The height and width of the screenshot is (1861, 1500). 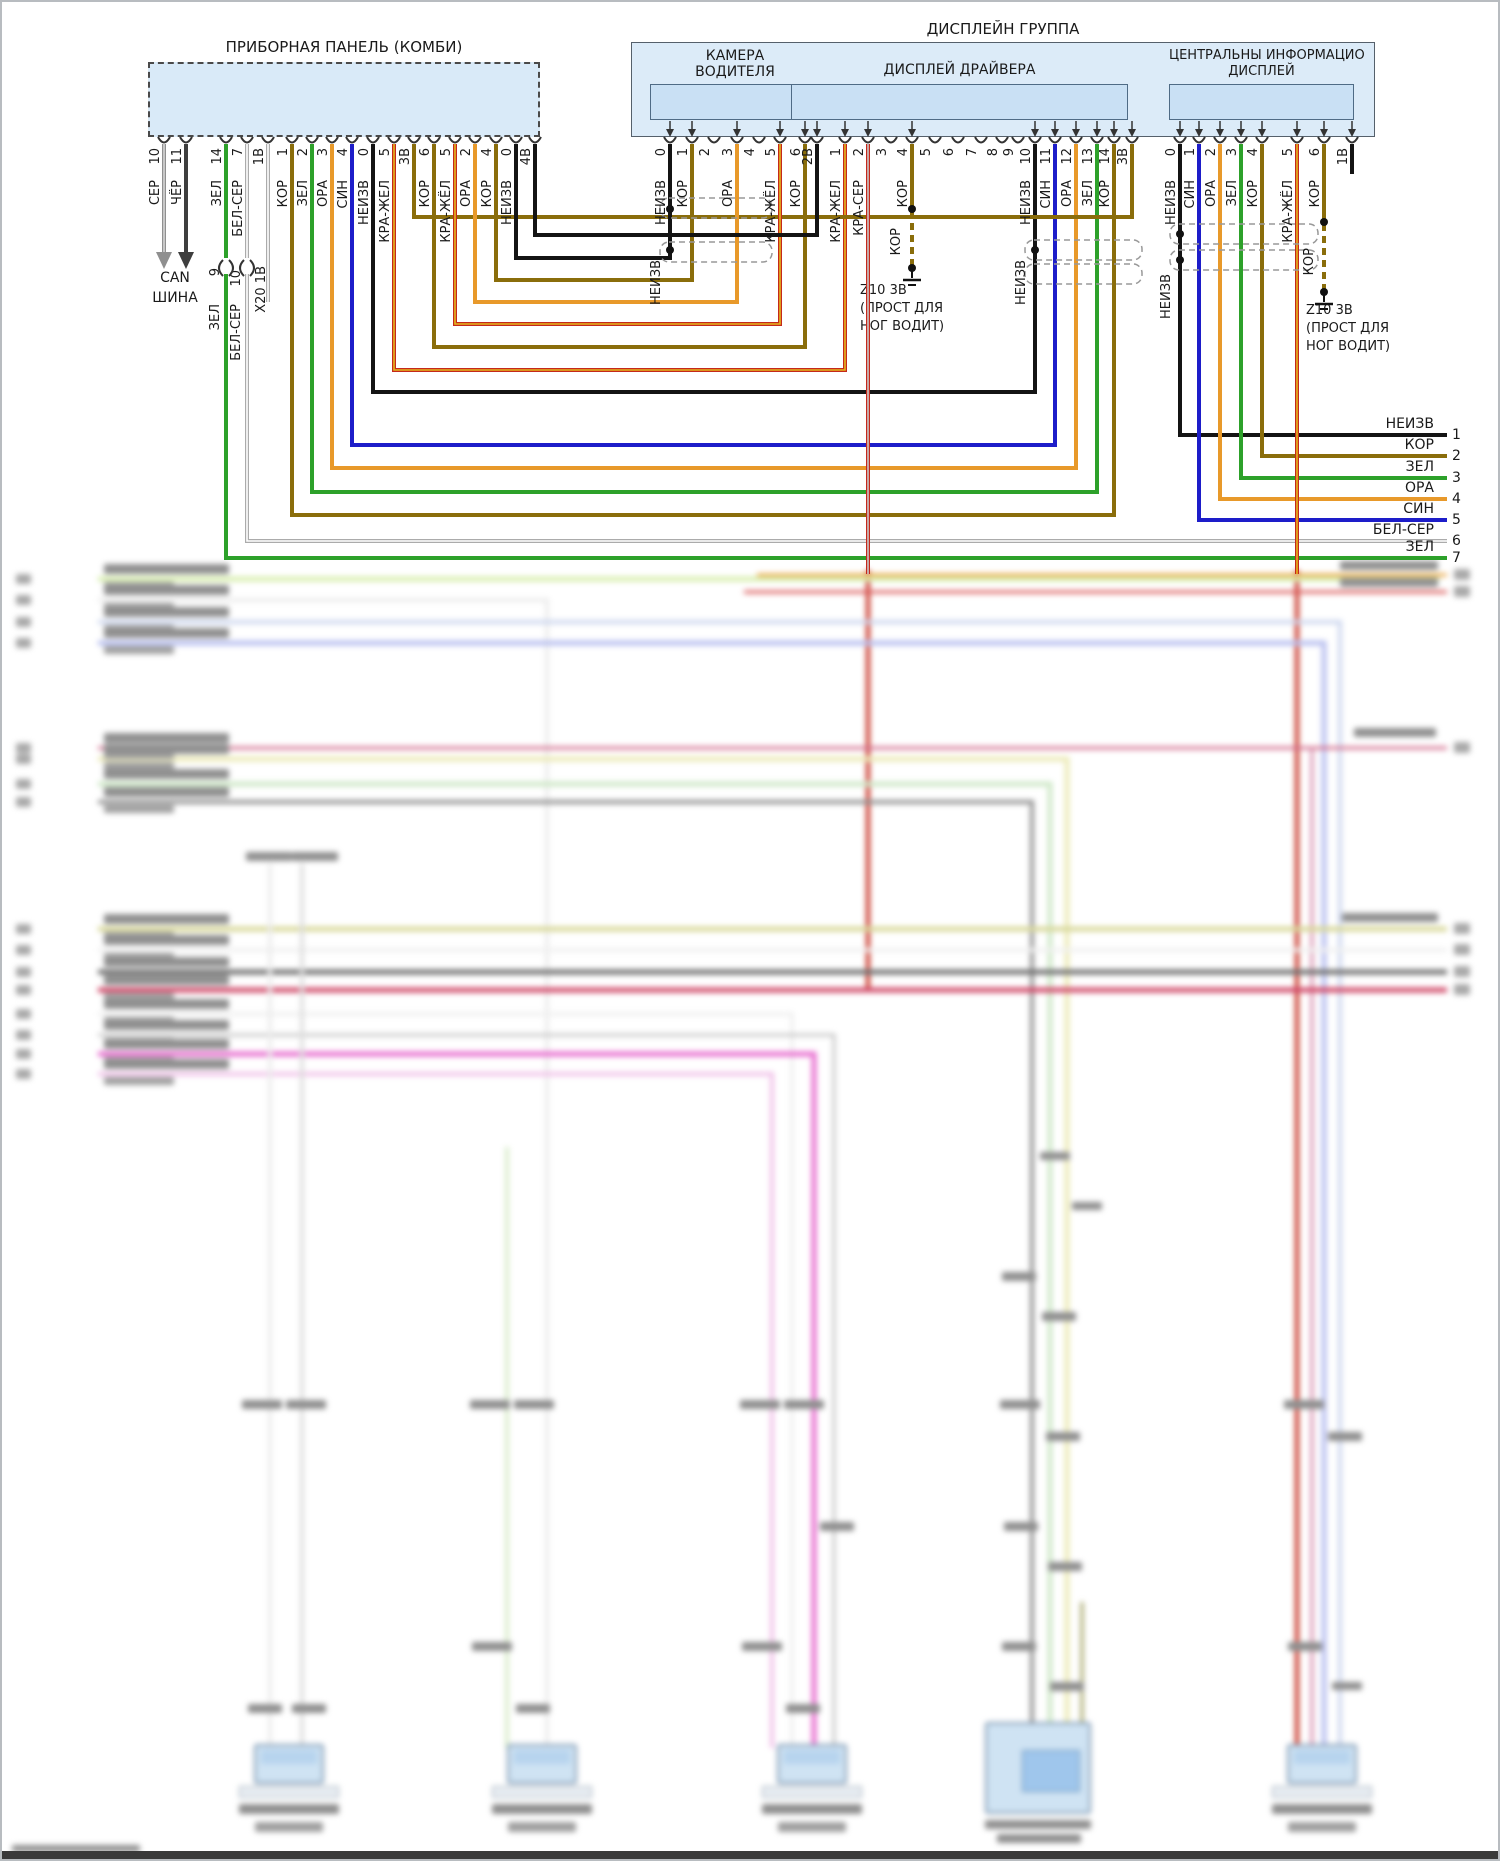 What do you see at coordinates (1456, 478) in the screenshot?
I see `exit-wire-number: 3` at bounding box center [1456, 478].